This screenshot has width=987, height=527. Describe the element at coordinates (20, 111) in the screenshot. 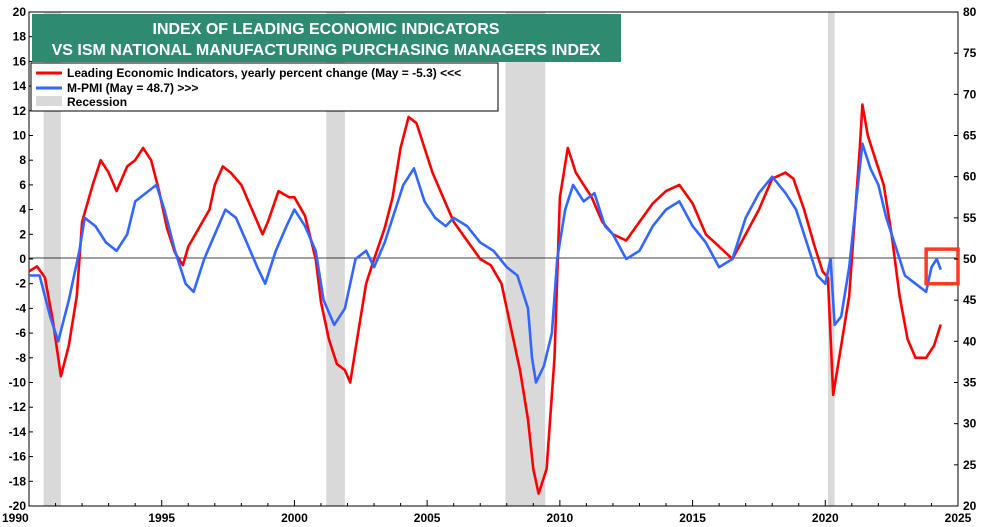

I see `y-left-tick-label: 12` at that location.